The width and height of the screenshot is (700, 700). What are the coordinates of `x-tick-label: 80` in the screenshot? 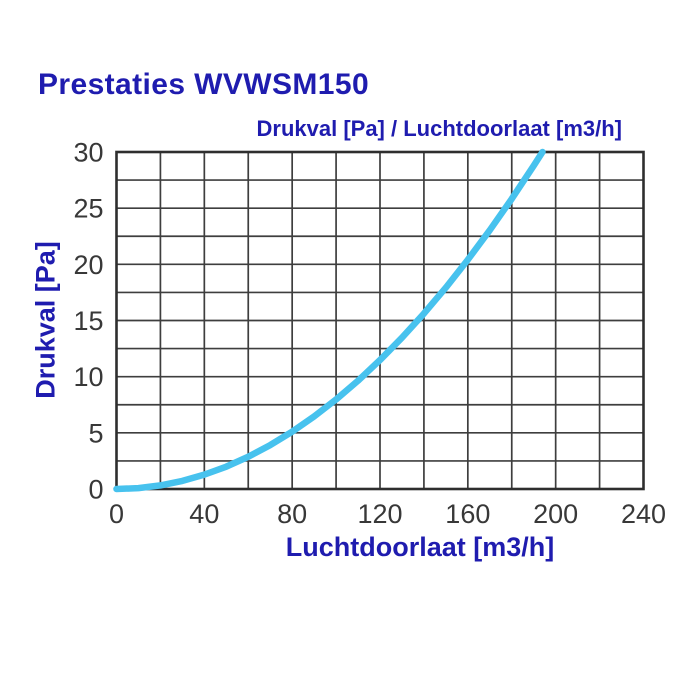 It's located at (292, 514).